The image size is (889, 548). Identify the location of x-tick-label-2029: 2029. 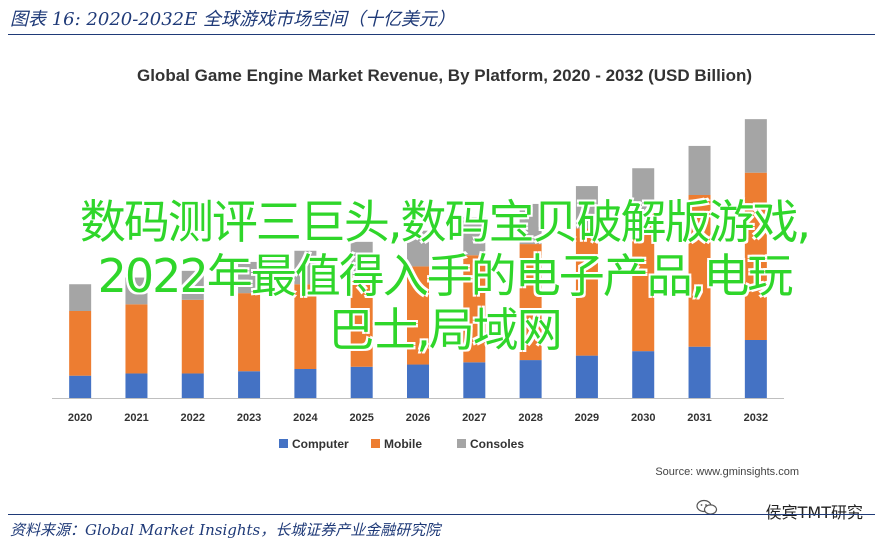
(587, 418).